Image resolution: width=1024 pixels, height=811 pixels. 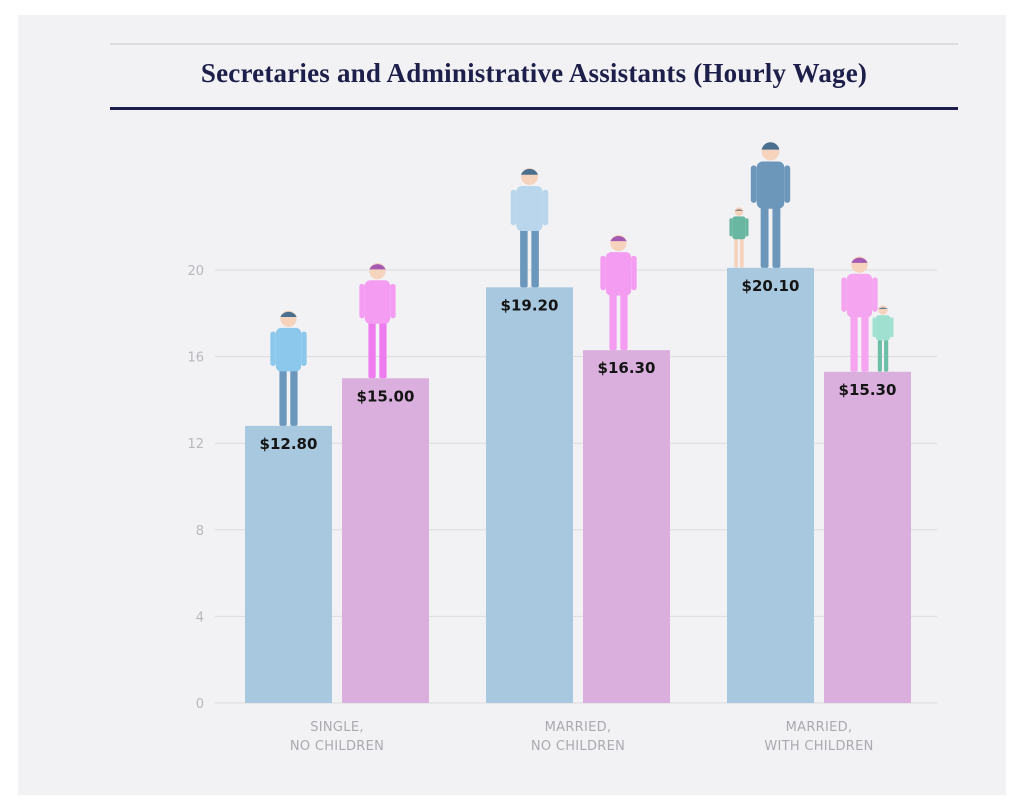 I want to click on man-figure-icon, so click(x=288, y=368).